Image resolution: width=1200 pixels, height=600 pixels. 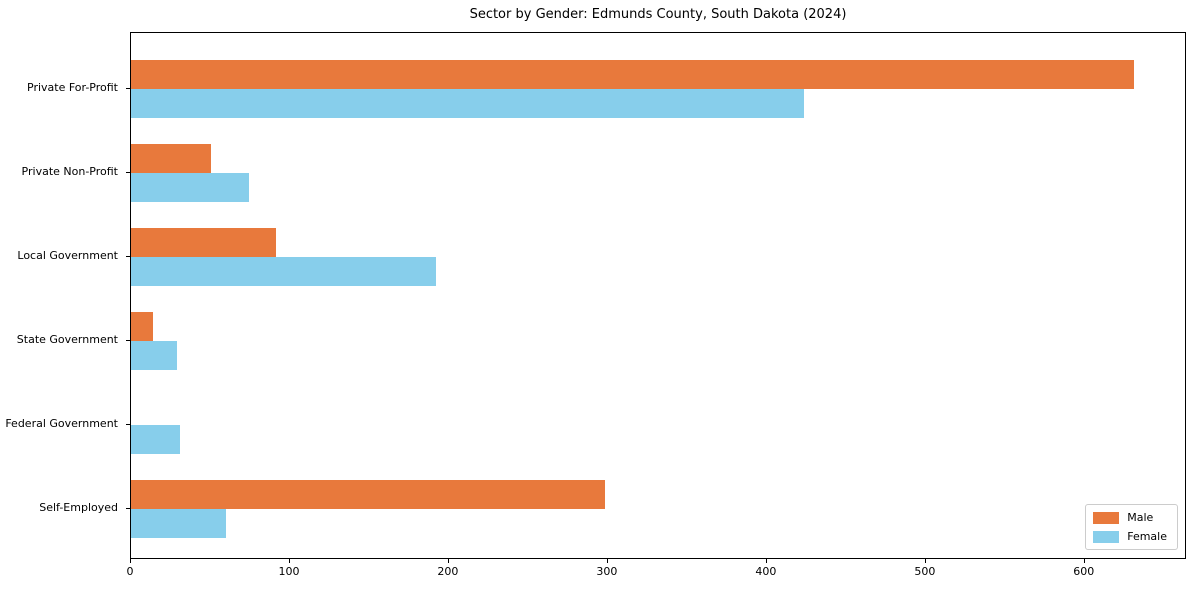 I want to click on legend: Male Female, so click(x=1131, y=527).